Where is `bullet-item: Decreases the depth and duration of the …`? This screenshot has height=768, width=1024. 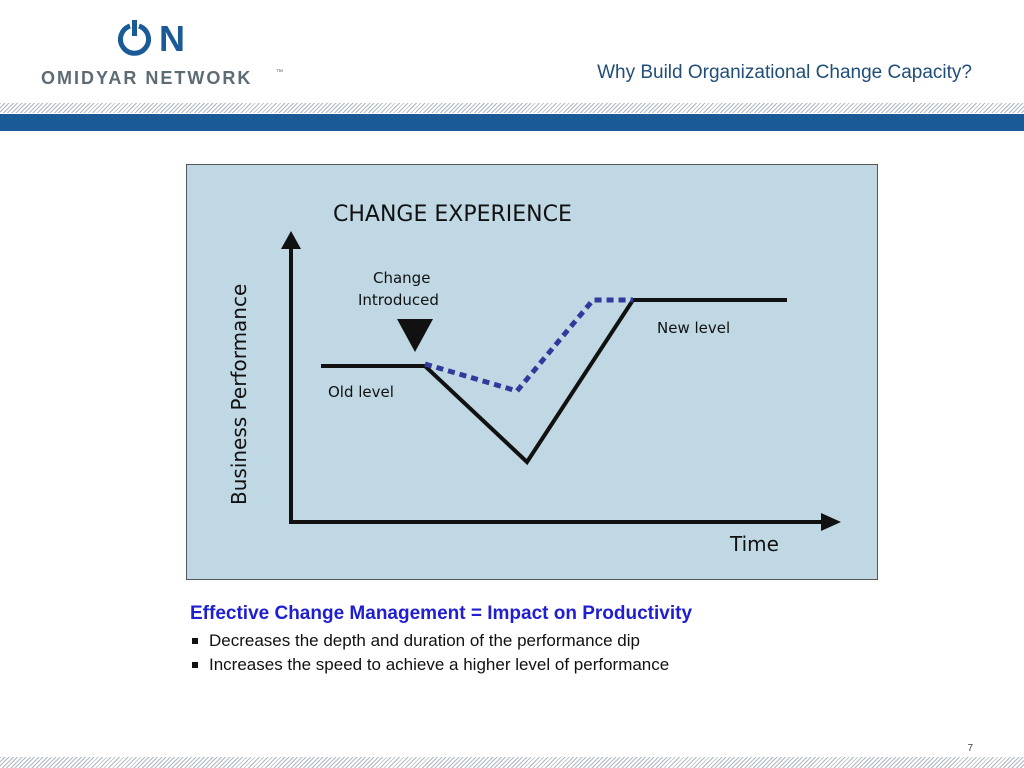 bullet-item: Decreases the depth and duration of the … is located at coordinates (570, 641).